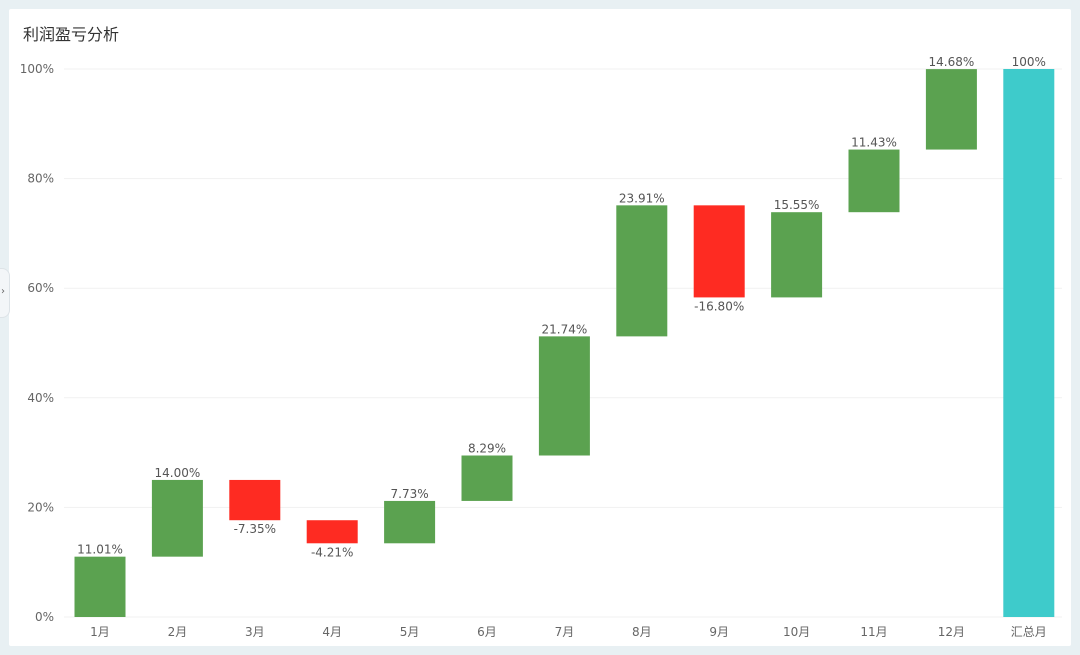  What do you see at coordinates (100, 632) in the screenshot?
I see `x-tick-label: 1月` at bounding box center [100, 632].